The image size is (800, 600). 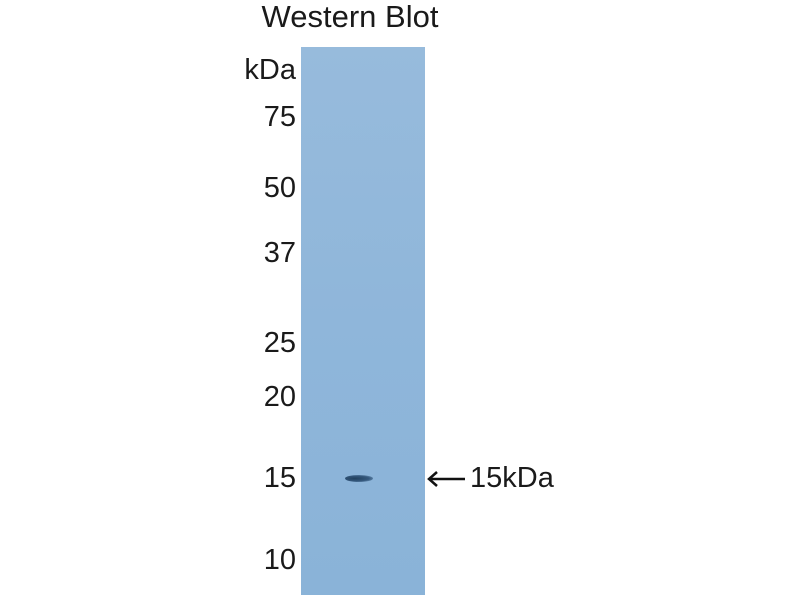 What do you see at coordinates (279, 117) in the screenshot?
I see `marker-75: 75` at bounding box center [279, 117].